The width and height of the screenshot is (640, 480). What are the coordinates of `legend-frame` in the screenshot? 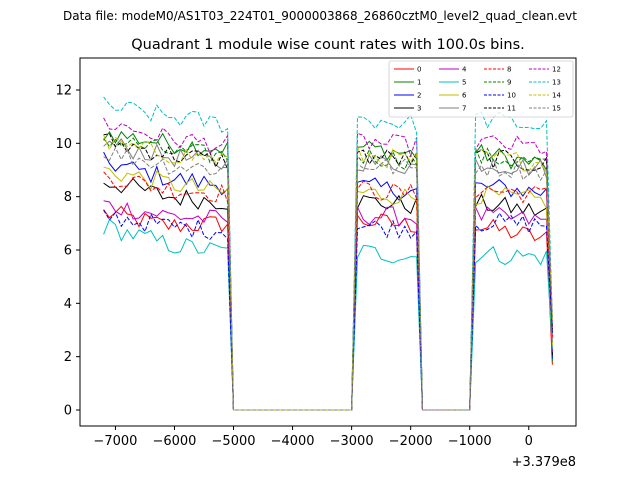 It's located at (481, 89).